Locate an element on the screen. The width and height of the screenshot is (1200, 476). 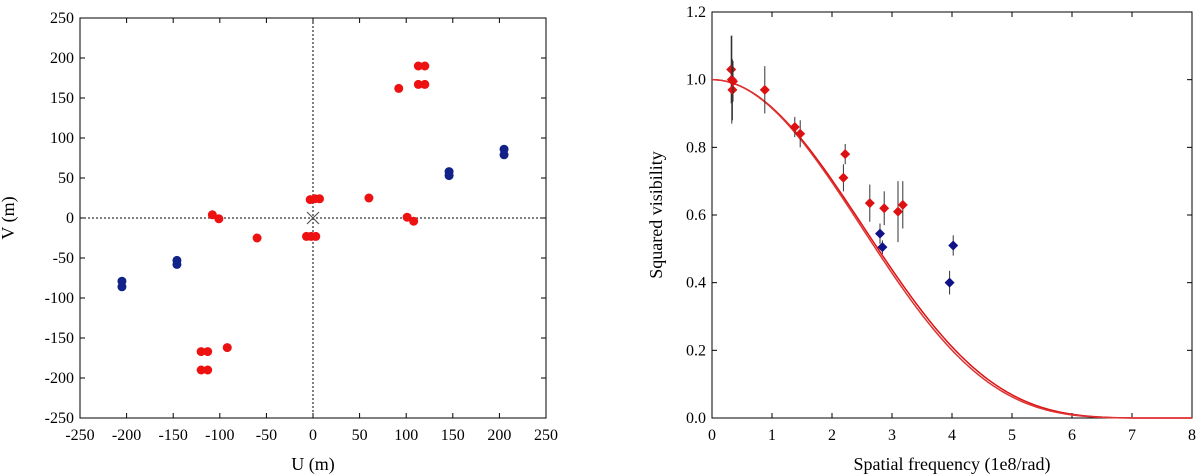
uv-y-tick-label: -150 is located at coordinates (59, 338).